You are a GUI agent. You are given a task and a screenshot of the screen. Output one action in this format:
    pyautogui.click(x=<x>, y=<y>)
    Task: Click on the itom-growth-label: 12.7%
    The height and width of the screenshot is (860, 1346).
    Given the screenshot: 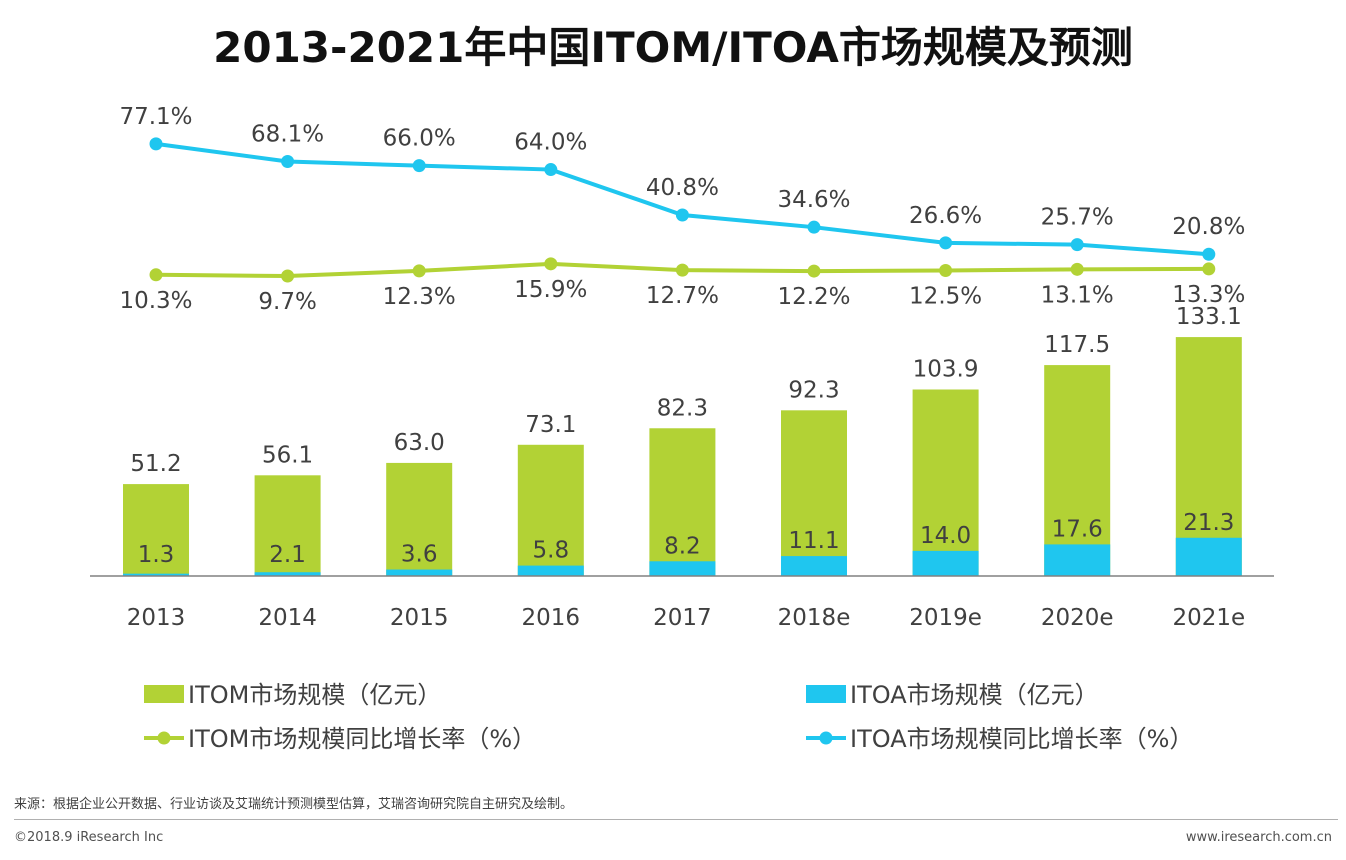 What is the action you would take?
    pyautogui.click(x=682, y=296)
    